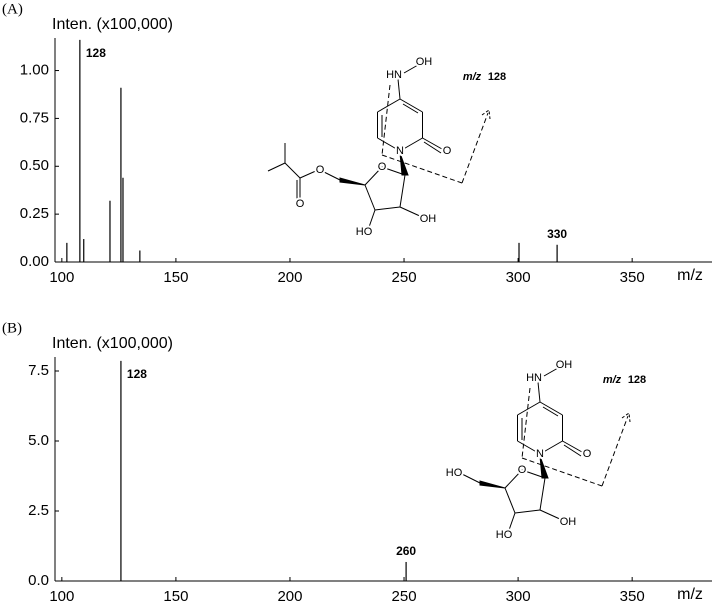 The height and width of the screenshot is (607, 712). I want to click on y-tick-label: 5.0, so click(38, 440).